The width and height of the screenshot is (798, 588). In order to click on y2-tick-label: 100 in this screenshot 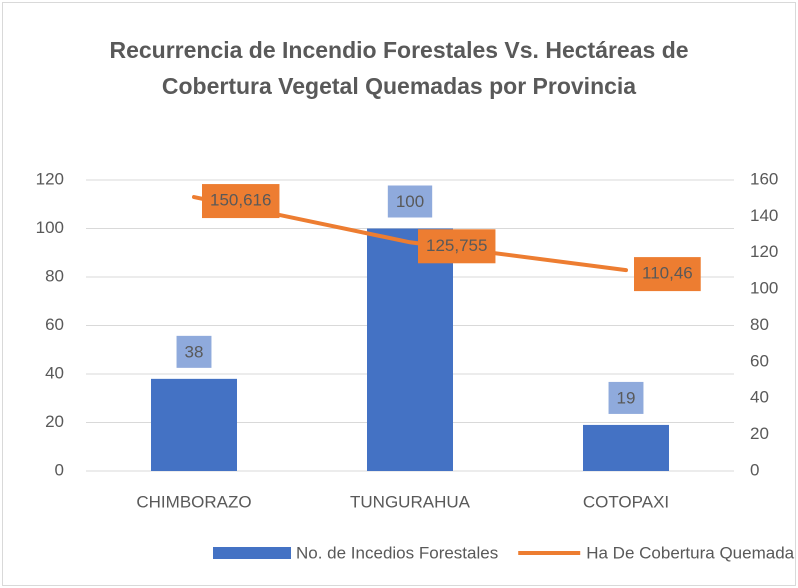, I will do `click(764, 288)`.